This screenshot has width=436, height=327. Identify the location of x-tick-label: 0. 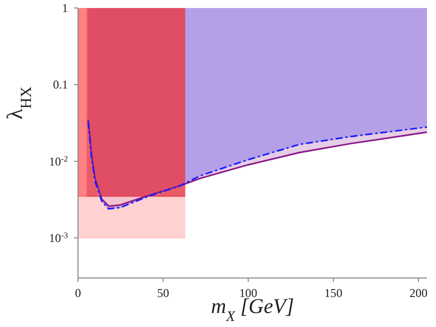
(78, 293).